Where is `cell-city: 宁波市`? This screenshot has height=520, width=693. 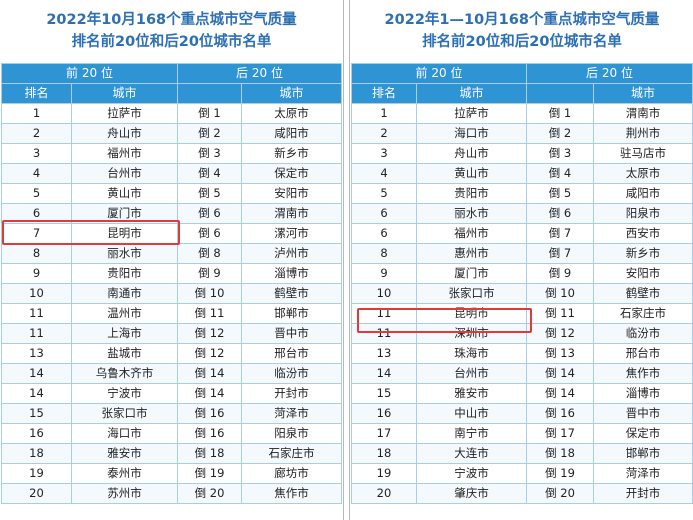
cell-city: 宁波市 is located at coordinates (471, 473).